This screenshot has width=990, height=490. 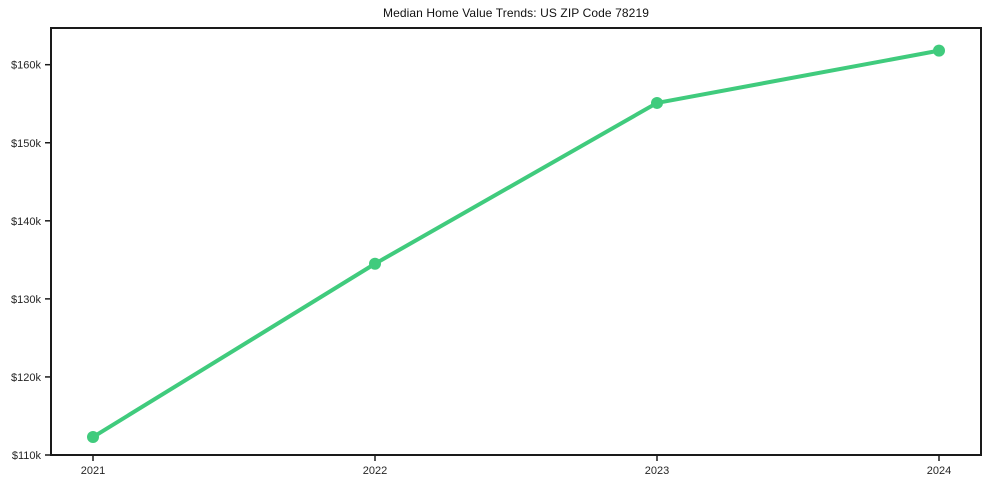 I want to click on x-tick-label: 2024, so click(x=939, y=471).